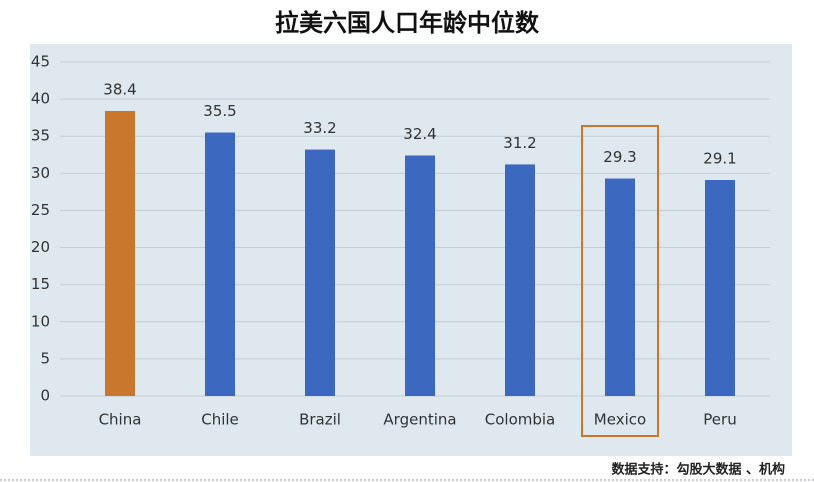 This screenshot has height=482, width=814. Describe the element at coordinates (698, 470) in the screenshot. I see `source-note: 数据支持：勾股大数据 、机构` at that location.